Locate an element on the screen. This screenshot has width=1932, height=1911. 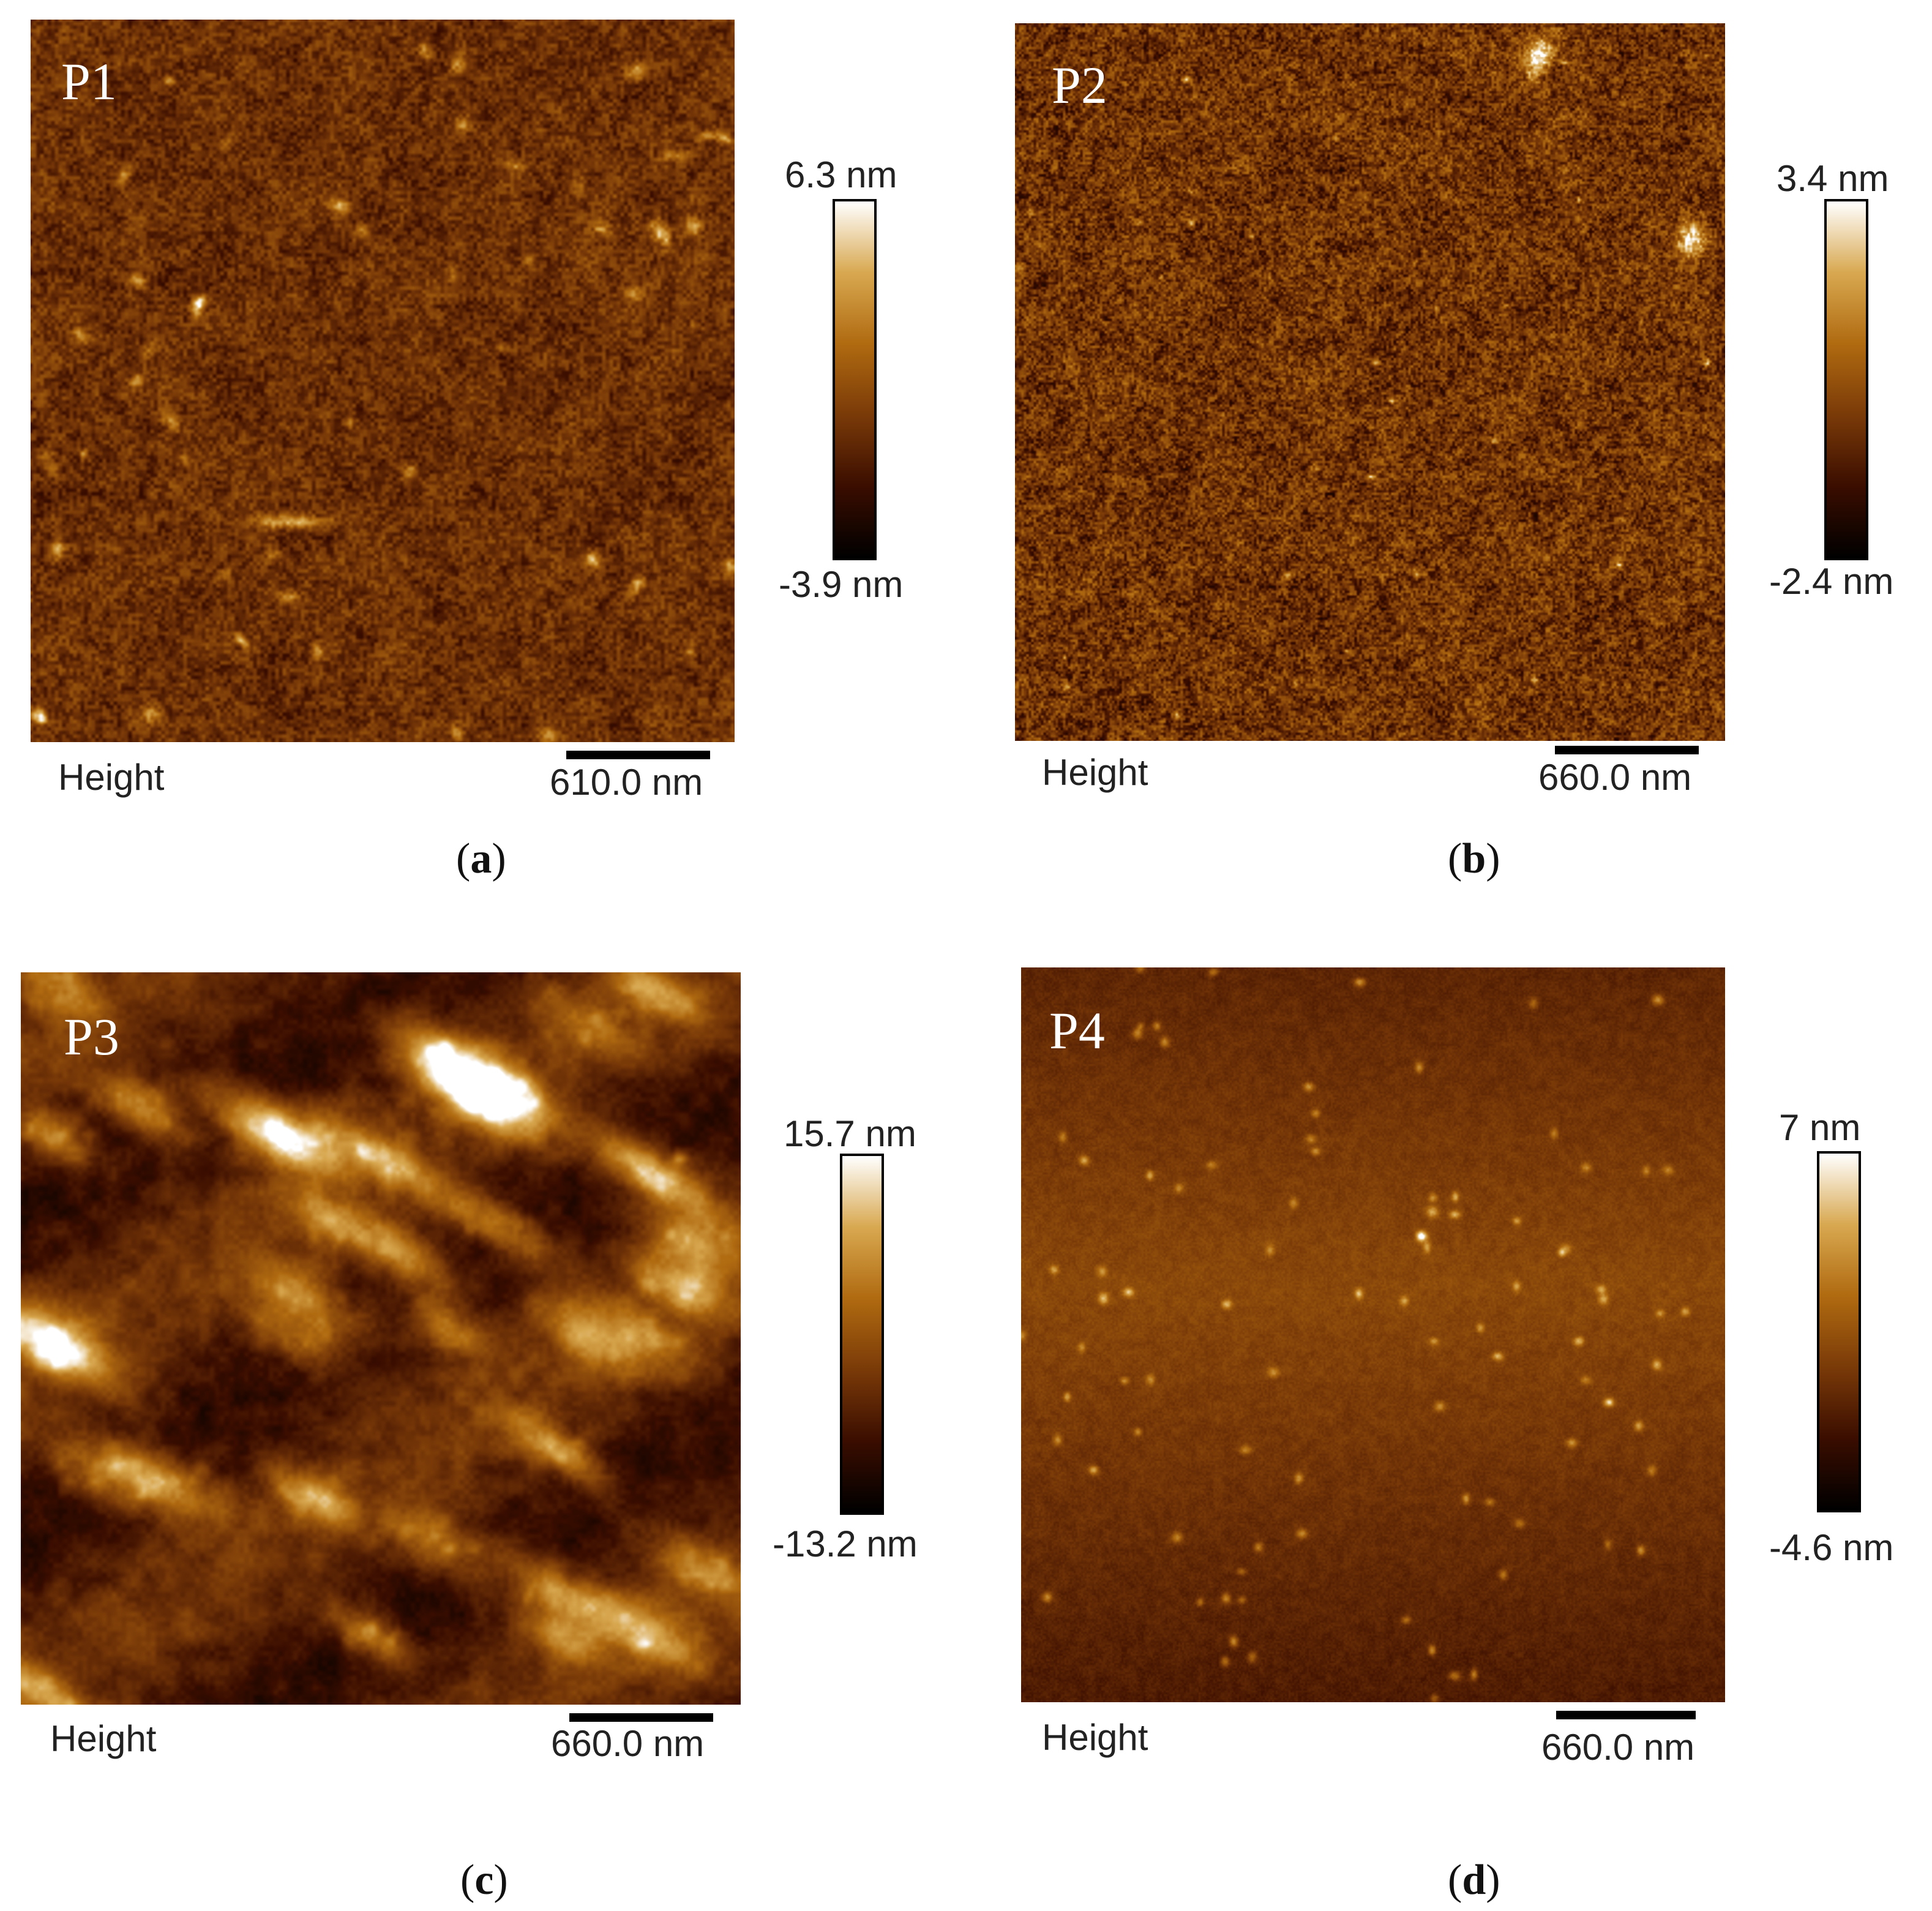
scale-bar-label-a: 610.0 nm is located at coordinates (626, 783).